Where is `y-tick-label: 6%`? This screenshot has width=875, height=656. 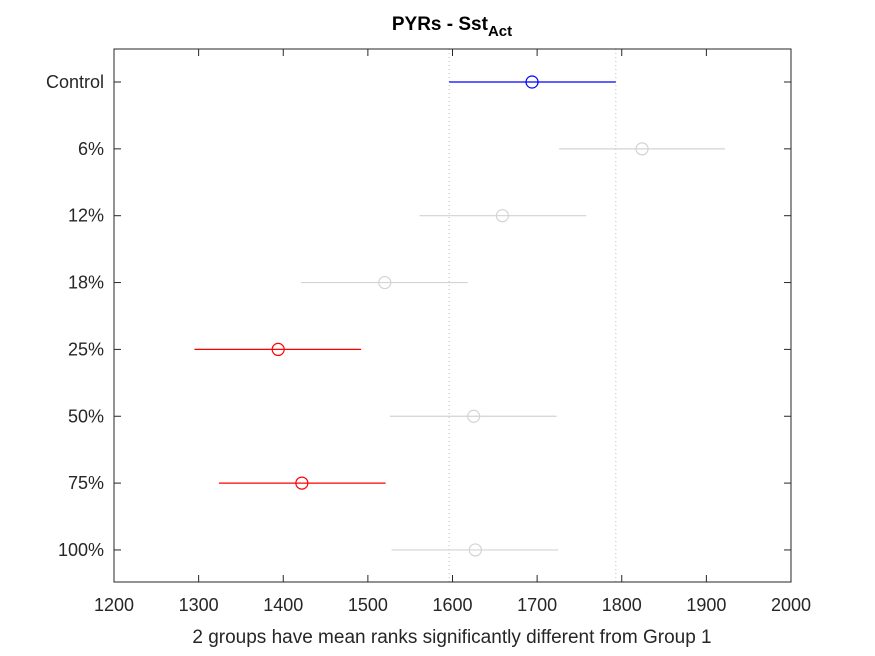
y-tick-label: 6% is located at coordinates (91, 149).